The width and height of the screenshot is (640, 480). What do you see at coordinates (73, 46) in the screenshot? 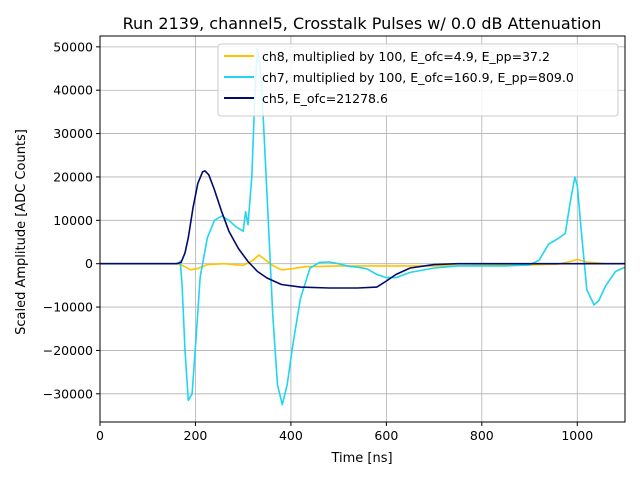
I see `y-tick-label: 50000` at bounding box center [73, 46].